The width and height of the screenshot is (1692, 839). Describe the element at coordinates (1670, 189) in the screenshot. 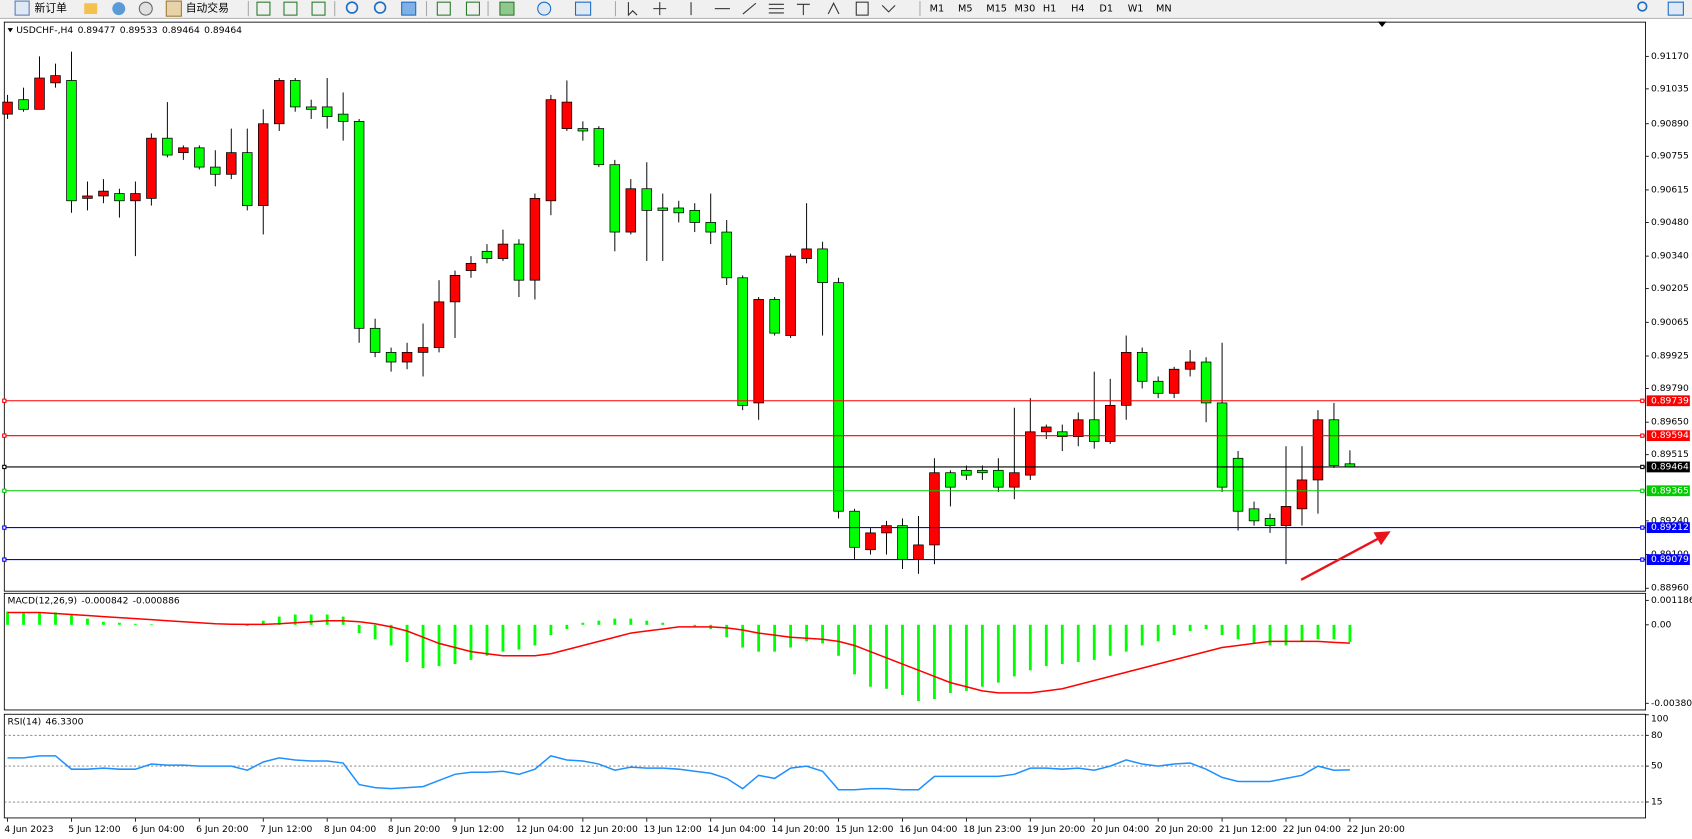

I see `y-tick-label: 0.90615` at that location.